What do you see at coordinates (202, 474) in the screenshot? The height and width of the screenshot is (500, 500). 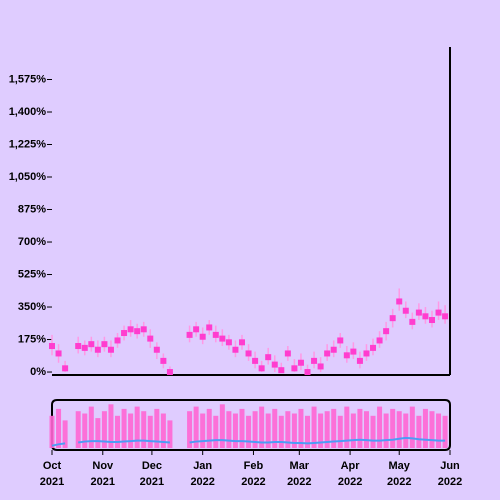 I see `x-tick-label: Jan 2022` at bounding box center [202, 474].